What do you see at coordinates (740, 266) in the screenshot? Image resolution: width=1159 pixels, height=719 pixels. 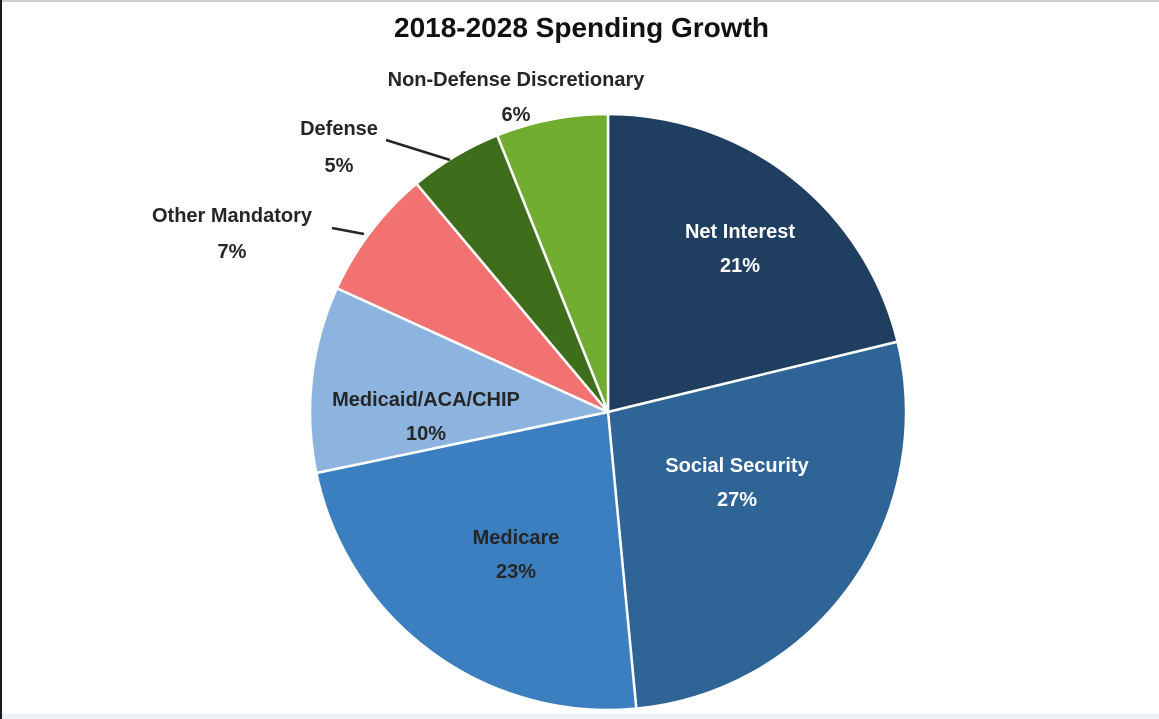 I see `slice-value-net-interest: 21%` at bounding box center [740, 266].